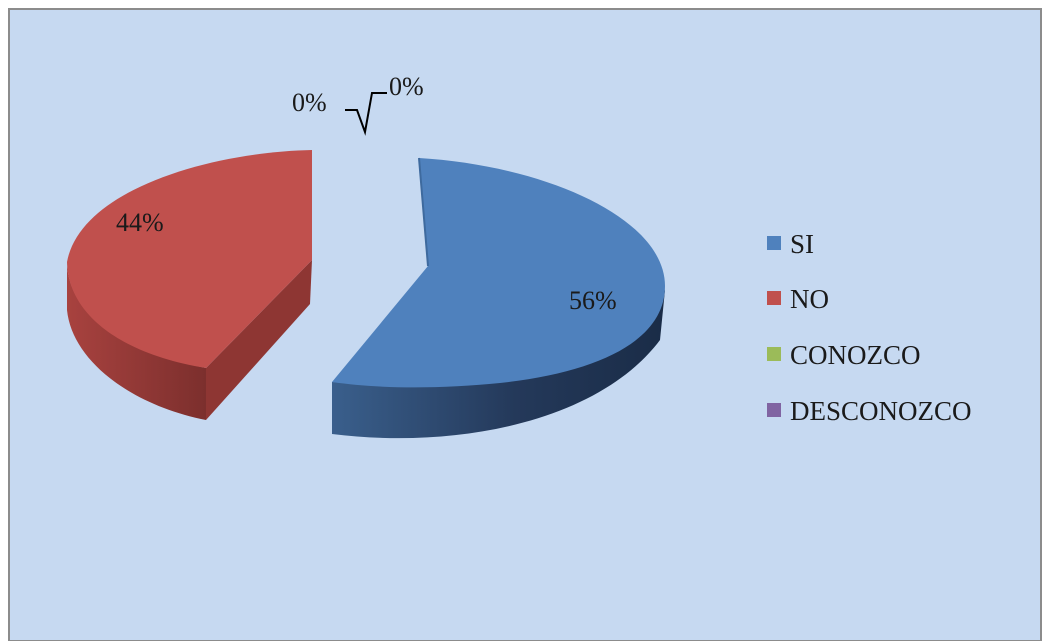  I want to click on slice-no, so click(189, 259).